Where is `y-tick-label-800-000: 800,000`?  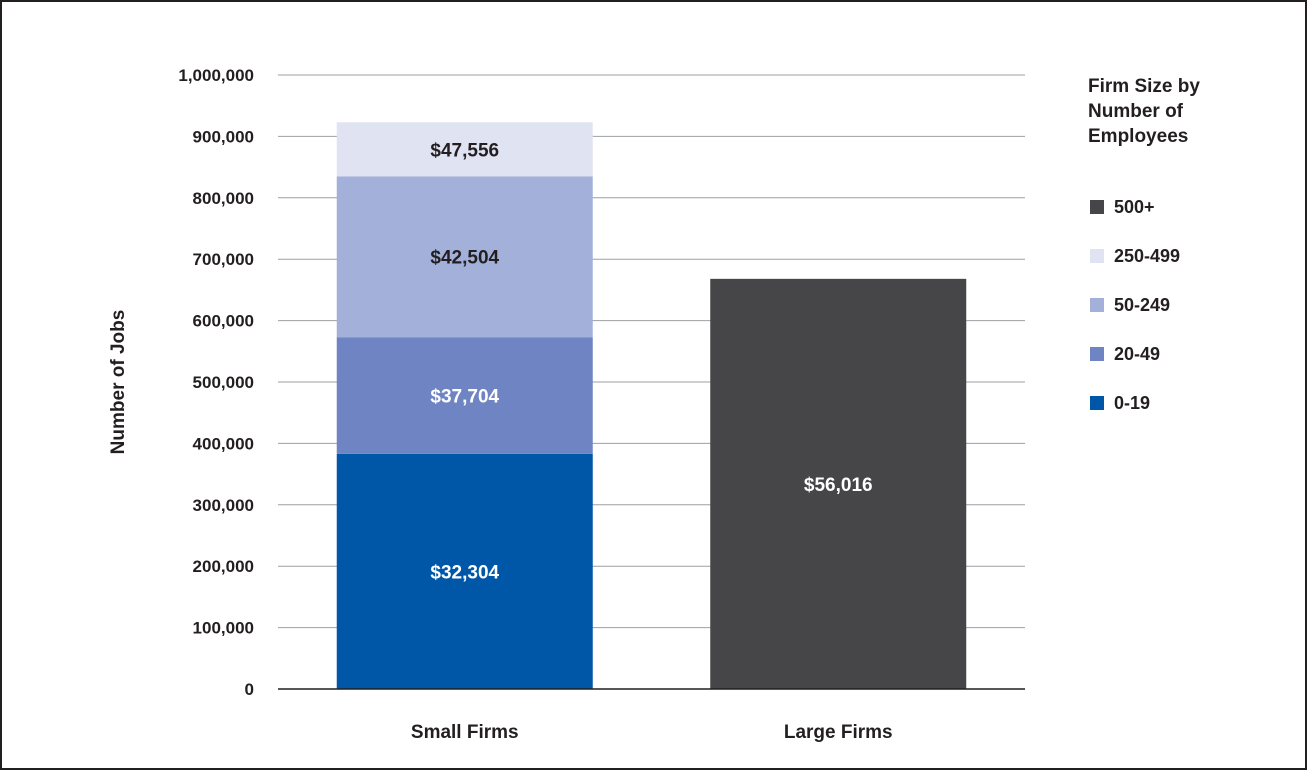 y-tick-label-800-000: 800,000 is located at coordinates (223, 198).